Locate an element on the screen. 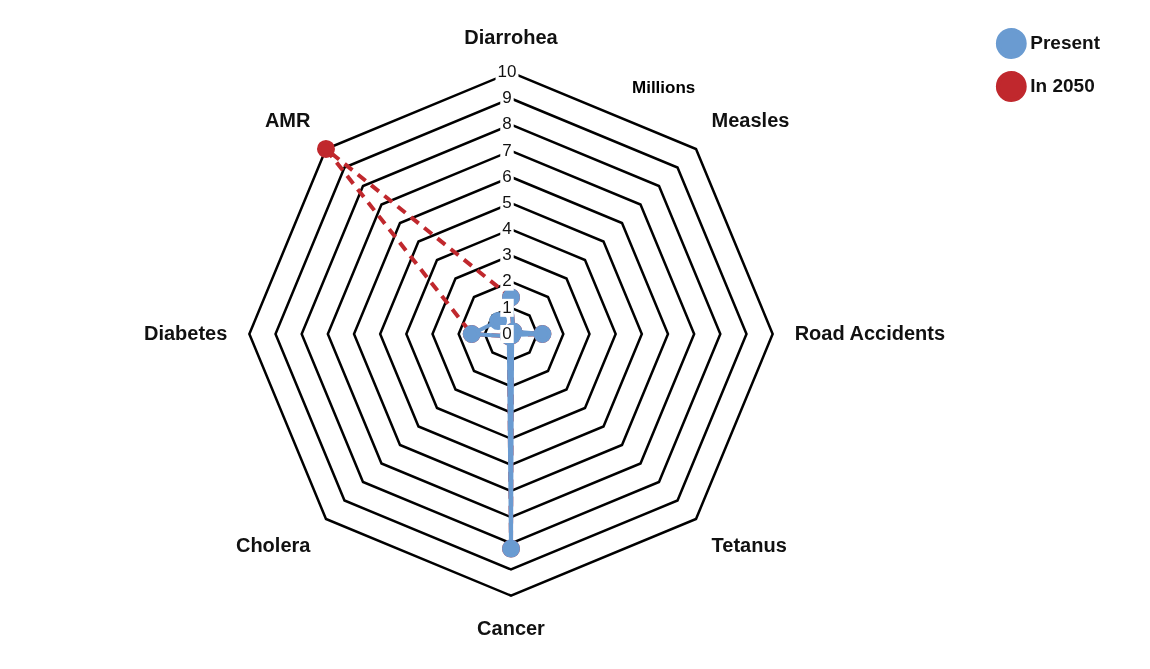 The image size is (1150, 669). y-tick-label: 4 is located at coordinates (507, 229).